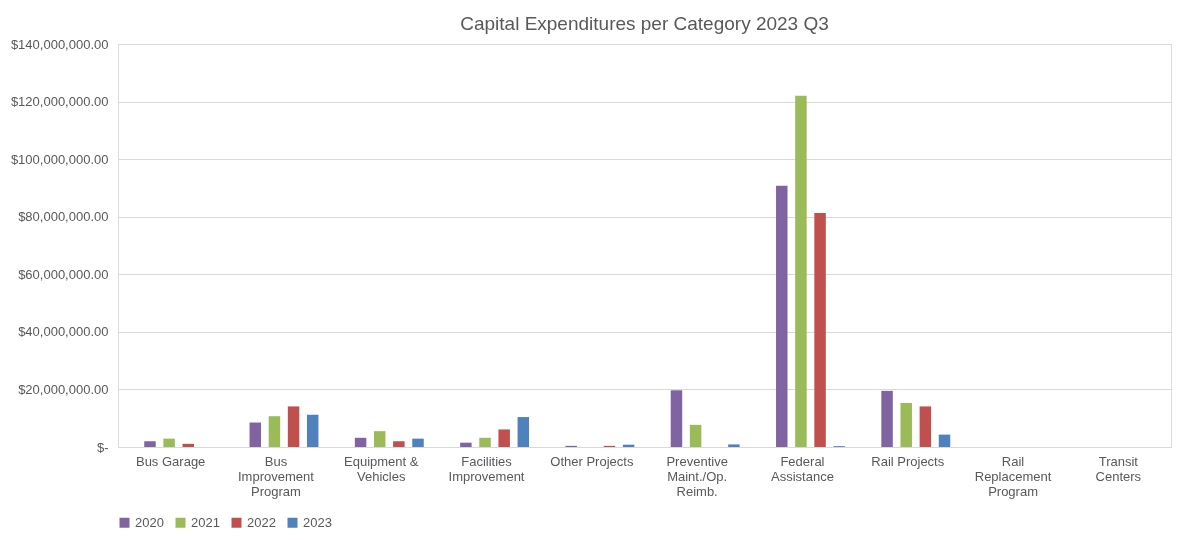 The height and width of the screenshot is (540, 1196). Describe the element at coordinates (170, 461) in the screenshot. I see `x-tick-label: Bus Garage` at that location.